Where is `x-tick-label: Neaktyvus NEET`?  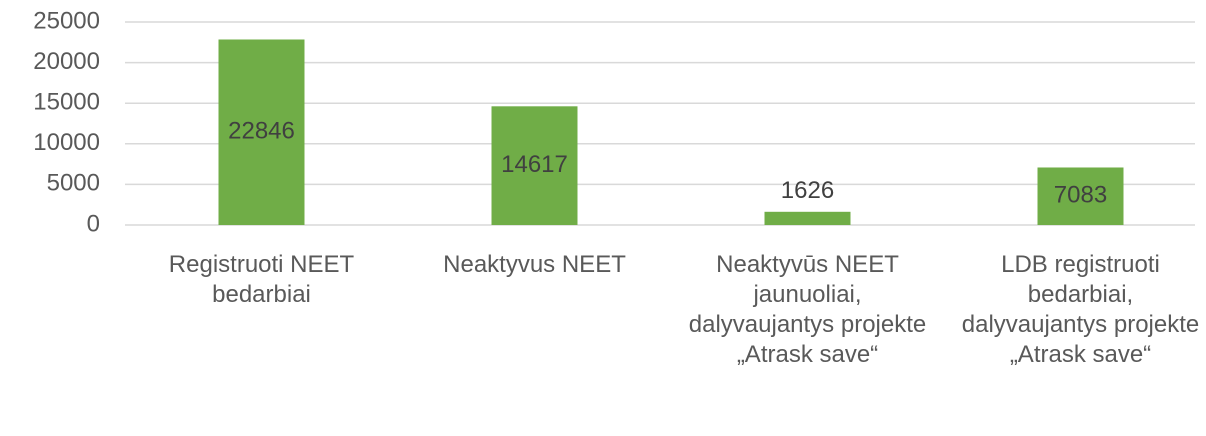
x-tick-label: Neaktyvus NEET is located at coordinates (534, 264).